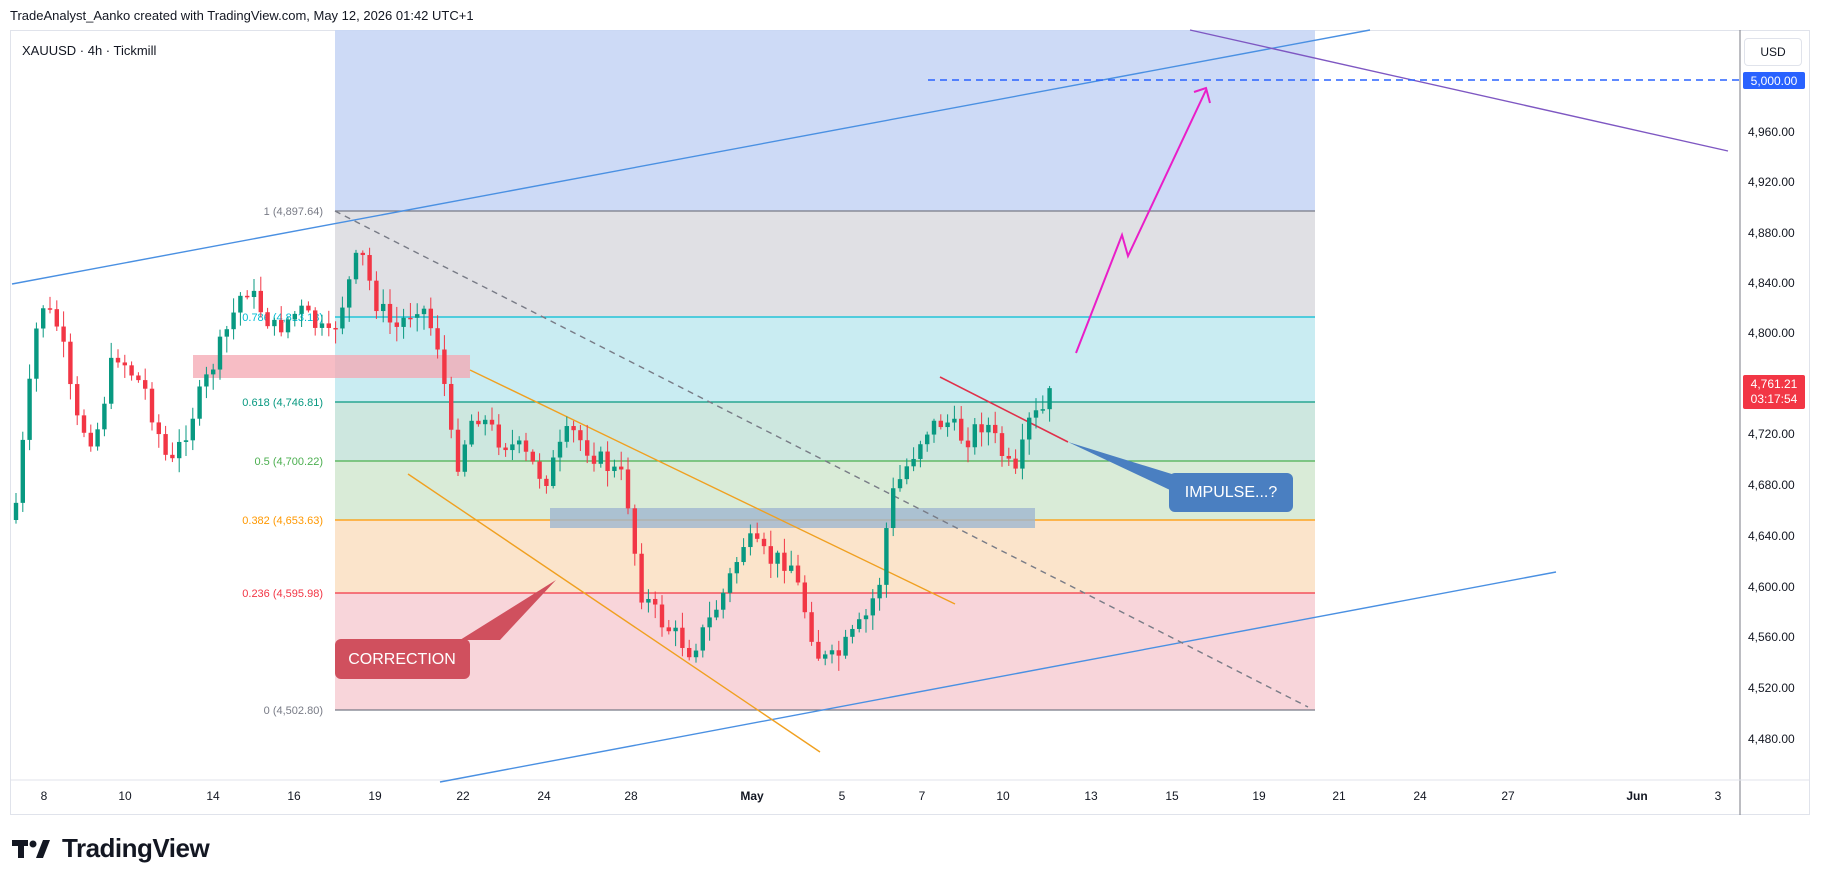 The image size is (1822, 882). I want to click on fib-zone-extension, so click(825, 120).